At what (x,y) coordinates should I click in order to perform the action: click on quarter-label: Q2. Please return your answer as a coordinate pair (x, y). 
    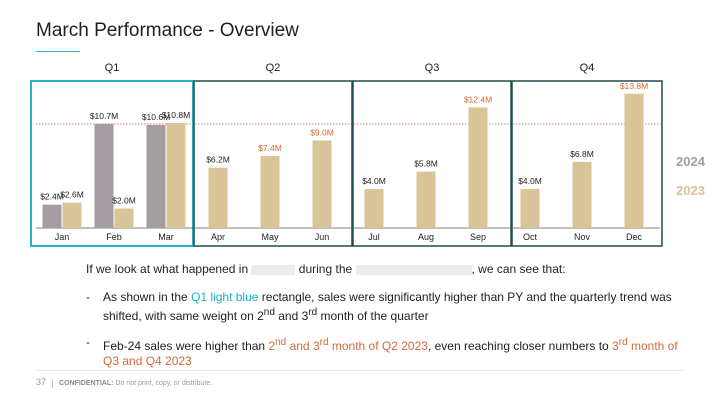
    Looking at the image, I should click on (273, 68).